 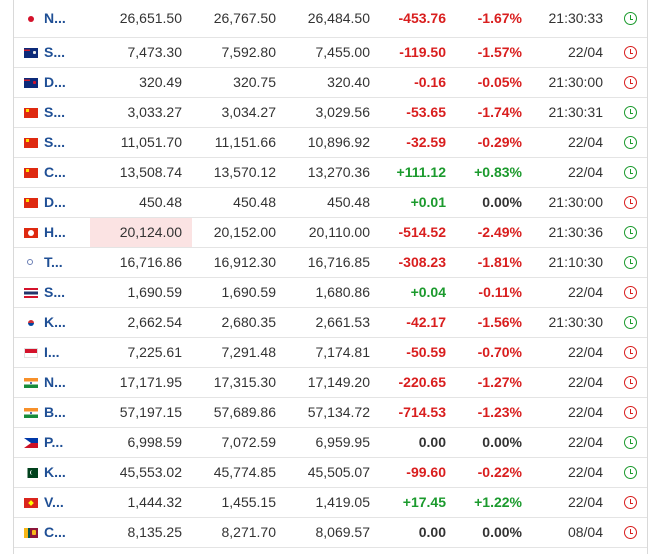 I want to click on last-price-cell: 17,171.95, so click(x=141, y=381).